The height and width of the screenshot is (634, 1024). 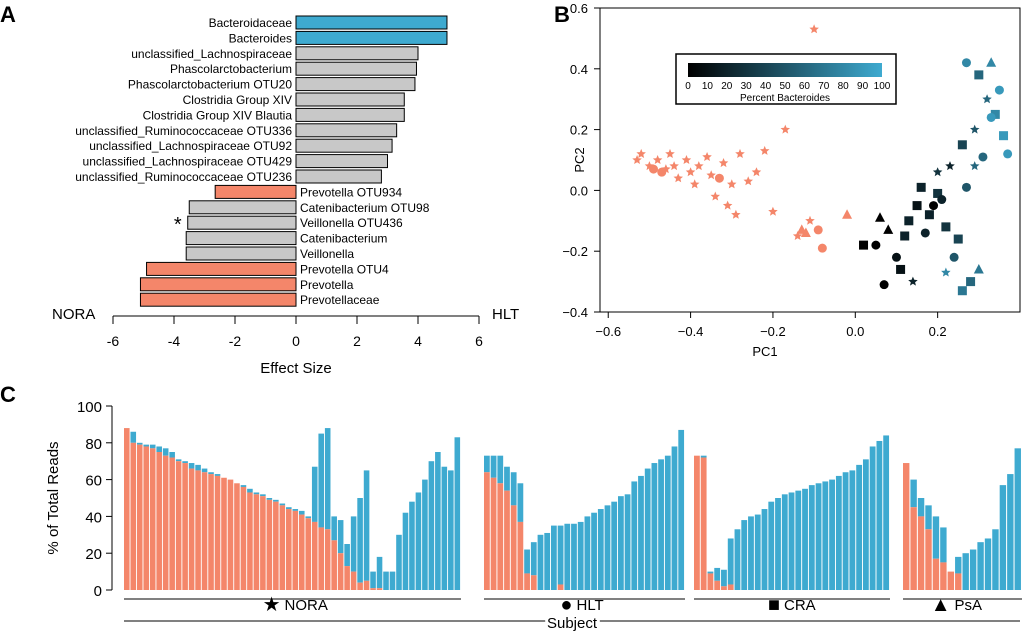 What do you see at coordinates (98, 591) in the screenshot?
I see `y-tick-label: 0` at bounding box center [98, 591].